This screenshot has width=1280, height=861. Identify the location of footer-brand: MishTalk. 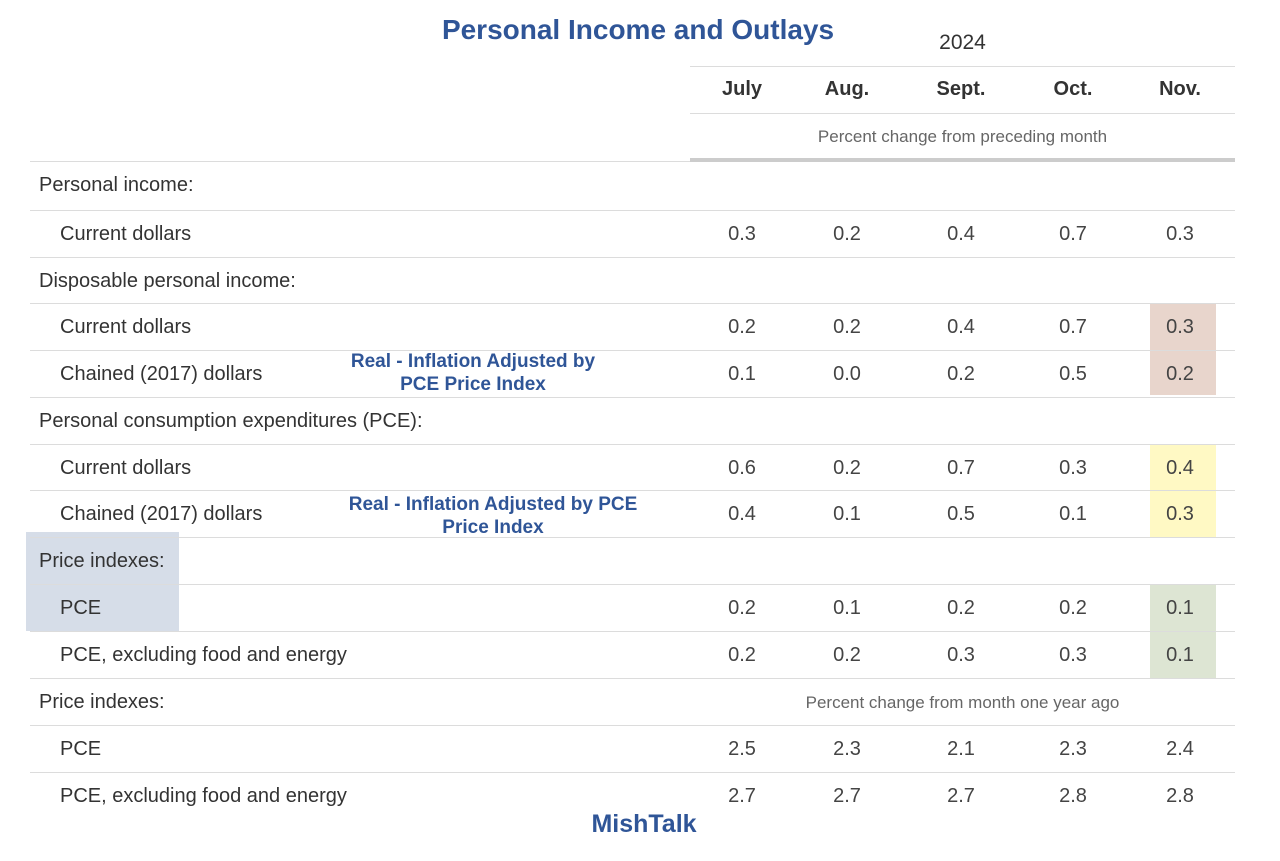
(644, 824).